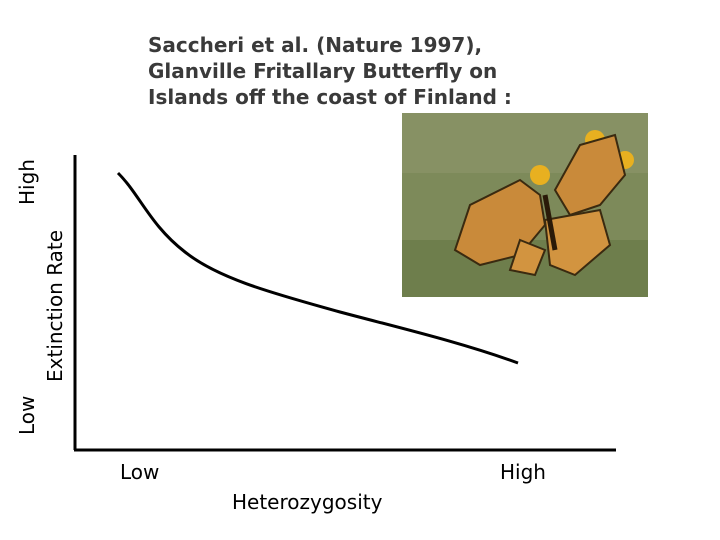 The width and height of the screenshot is (720, 540). What do you see at coordinates (27, 415) in the screenshot?
I see `y-low: Low` at bounding box center [27, 415].